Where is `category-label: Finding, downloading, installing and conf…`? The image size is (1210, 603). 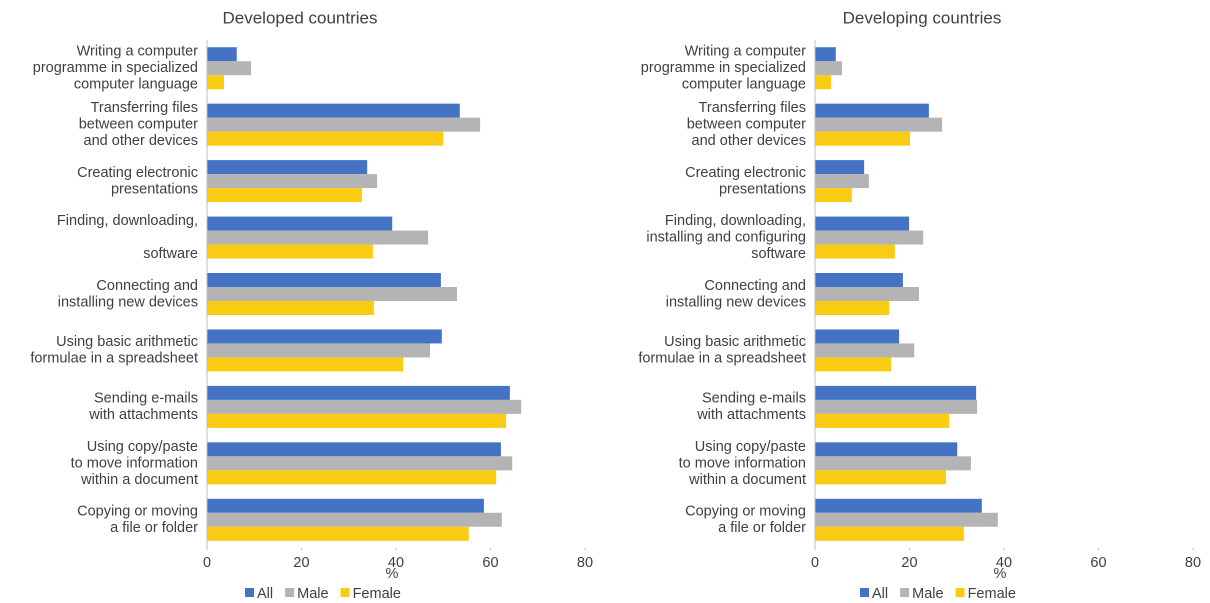
category-label: Finding, downloading, installing and conf… is located at coordinates (726, 237).